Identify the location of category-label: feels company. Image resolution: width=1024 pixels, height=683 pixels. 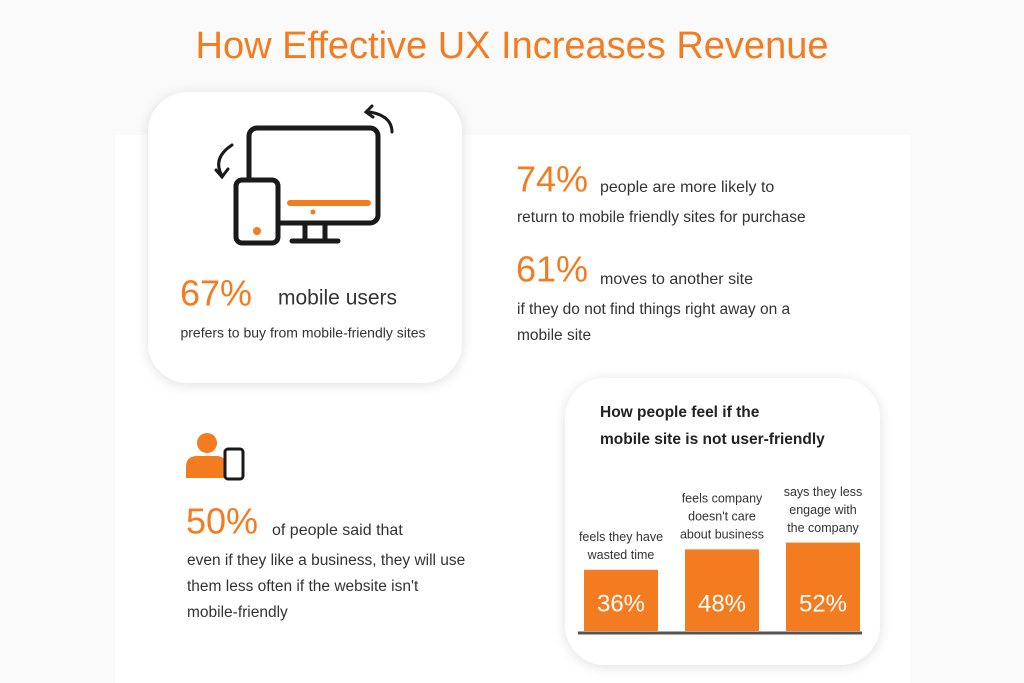
(722, 499).